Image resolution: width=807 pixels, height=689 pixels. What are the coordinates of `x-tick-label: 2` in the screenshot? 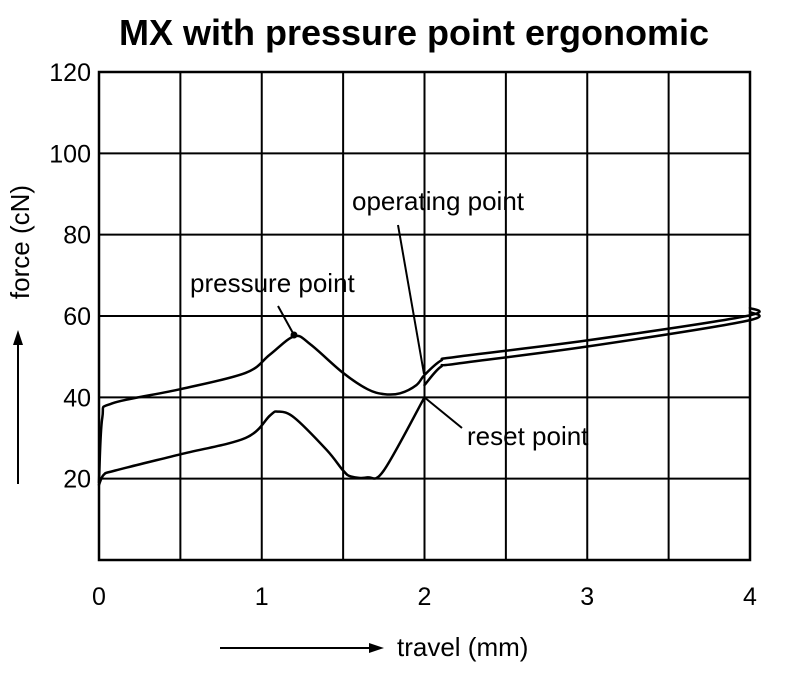 It's located at (425, 597).